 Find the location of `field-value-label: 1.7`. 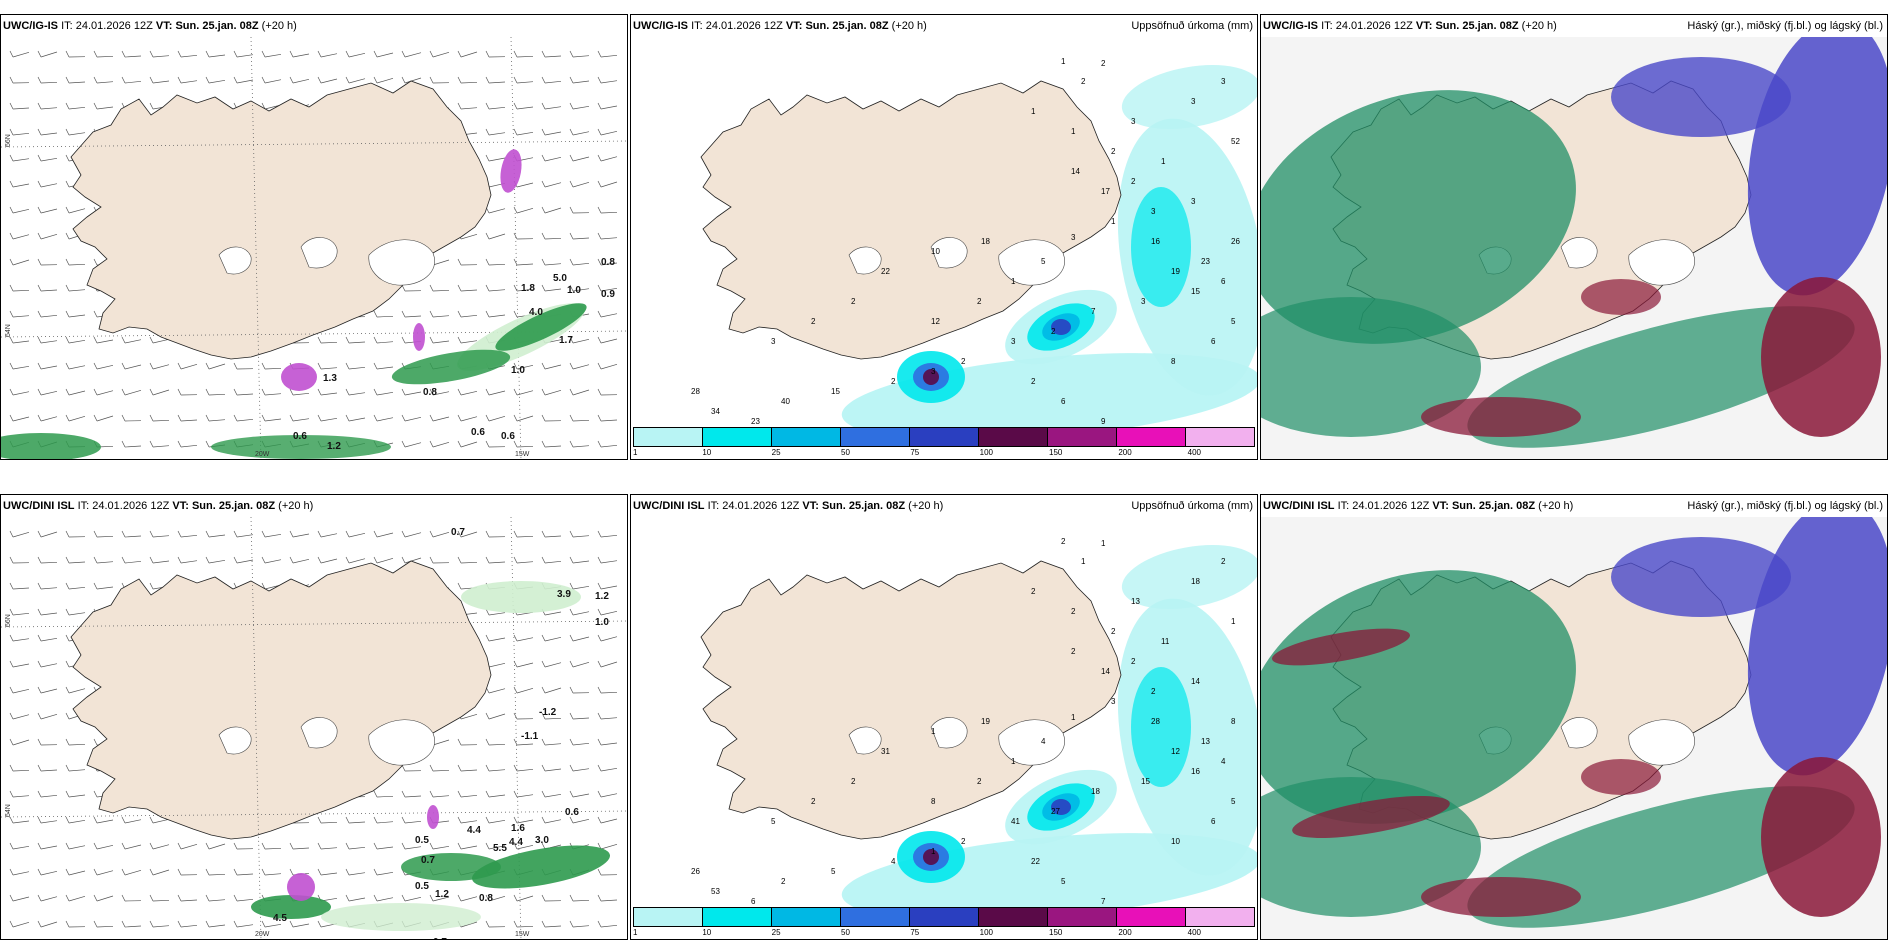

field-value-label: 1.7 is located at coordinates (566, 340).